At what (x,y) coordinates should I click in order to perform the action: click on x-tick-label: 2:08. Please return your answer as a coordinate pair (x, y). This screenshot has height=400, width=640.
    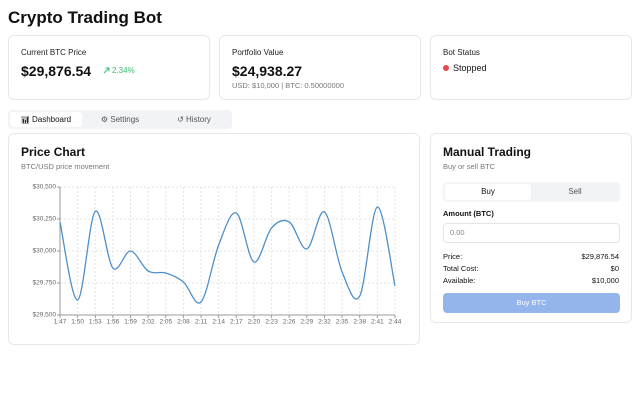
    Looking at the image, I should click on (183, 322).